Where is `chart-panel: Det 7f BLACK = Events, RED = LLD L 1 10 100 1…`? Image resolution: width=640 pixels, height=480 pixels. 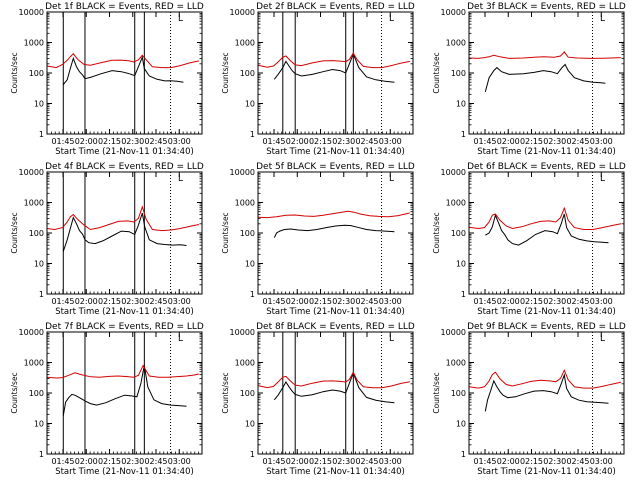
chart-panel: Det 7f BLACK = Events, RED = LLD L 1 10 100 1… is located at coordinates (107, 399).